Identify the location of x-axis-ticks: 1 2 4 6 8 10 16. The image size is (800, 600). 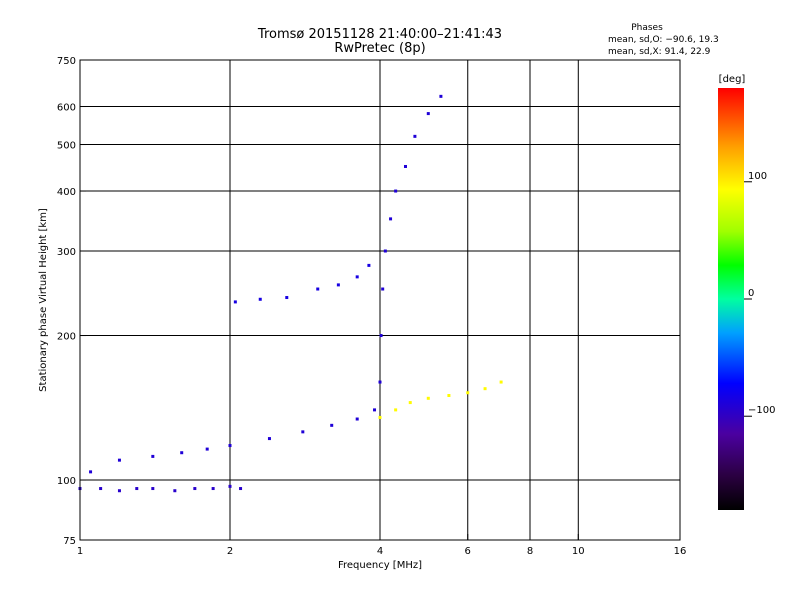
(382, 545).